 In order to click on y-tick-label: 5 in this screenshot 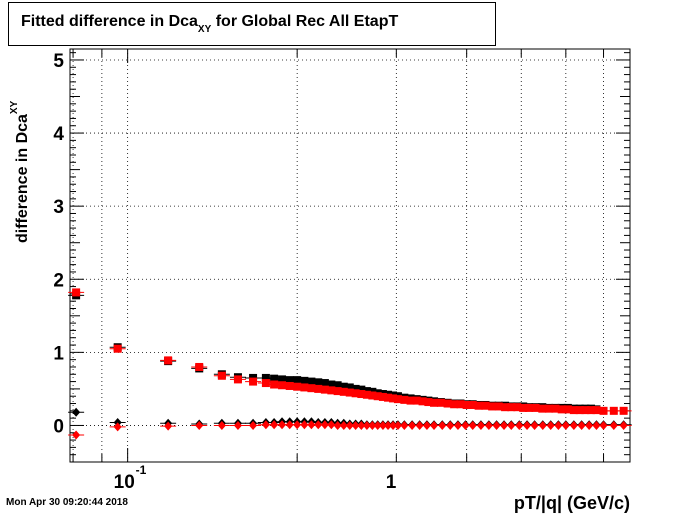, I will do `click(58, 61)`.